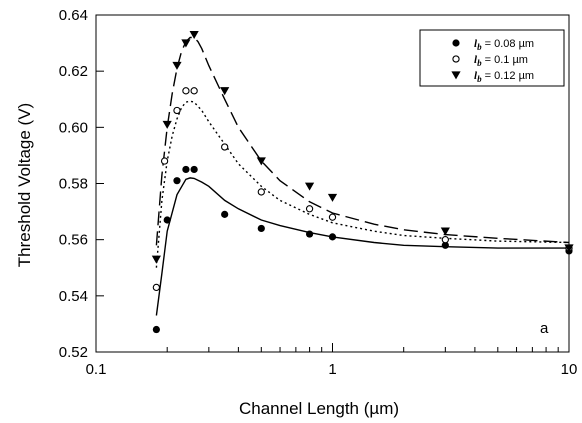 Image resolution: width=582 pixels, height=423 pixels. I want to click on y-tick-label: 0.64, so click(73, 15).